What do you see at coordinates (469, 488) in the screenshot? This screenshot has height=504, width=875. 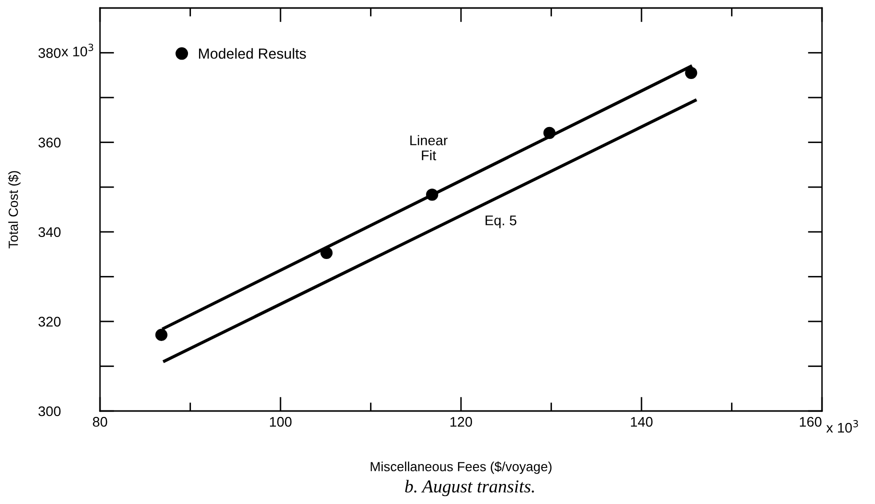 I see `text: b. August transits.` at bounding box center [469, 488].